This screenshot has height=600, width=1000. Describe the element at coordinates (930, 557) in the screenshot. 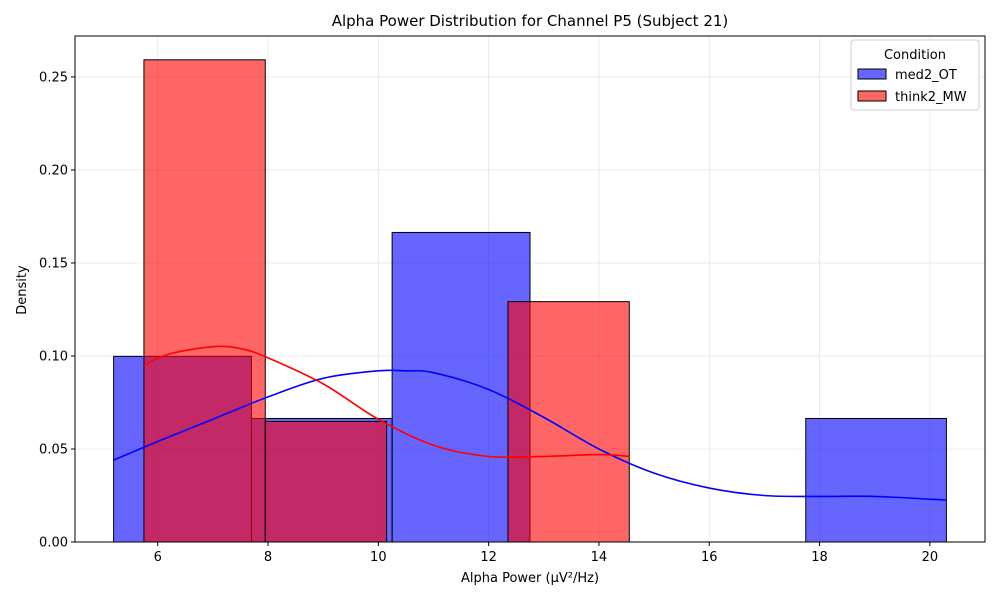

I see `x-tick-label: 20` at that location.